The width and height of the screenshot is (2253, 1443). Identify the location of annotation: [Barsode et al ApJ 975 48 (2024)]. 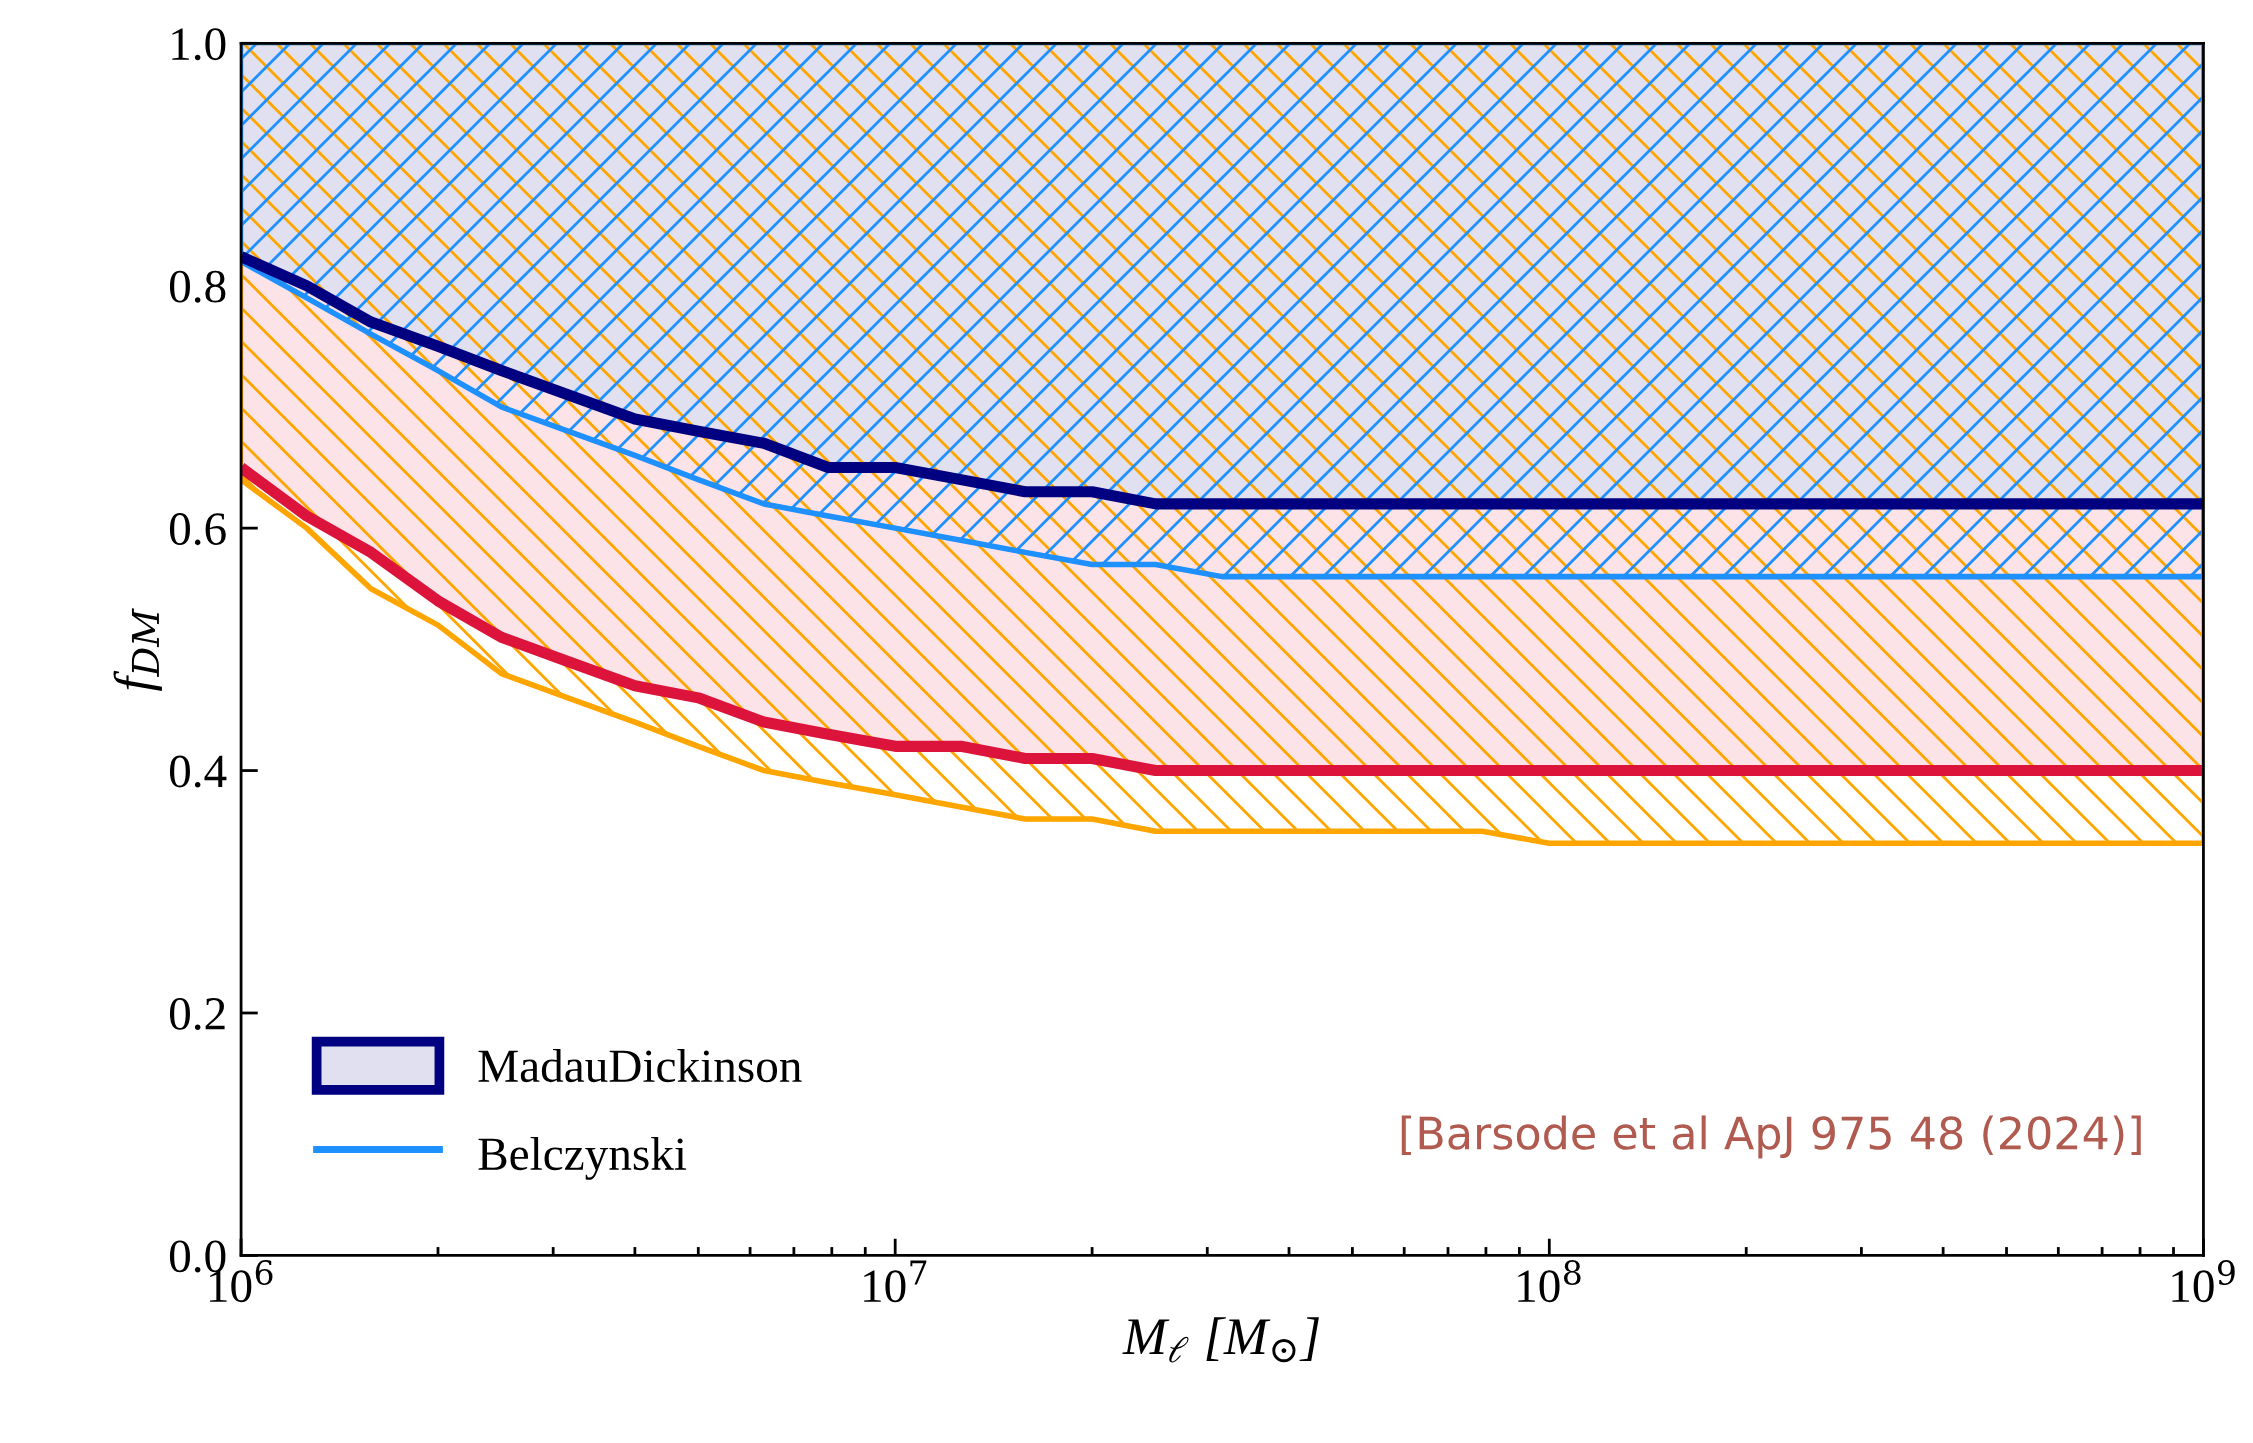
(1771, 1137).